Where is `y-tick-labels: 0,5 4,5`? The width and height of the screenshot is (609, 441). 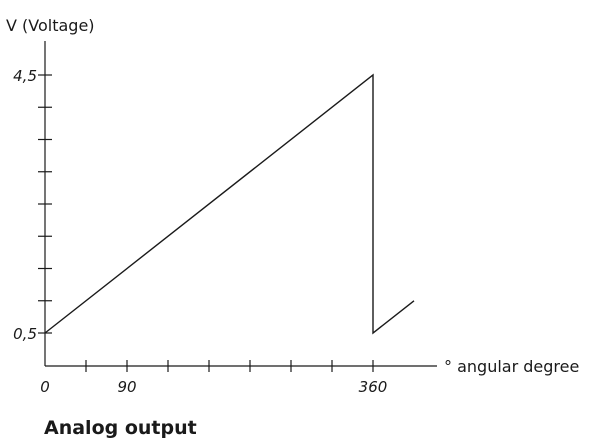 y-tick-labels: 0,5 4,5 is located at coordinates (25, 205).